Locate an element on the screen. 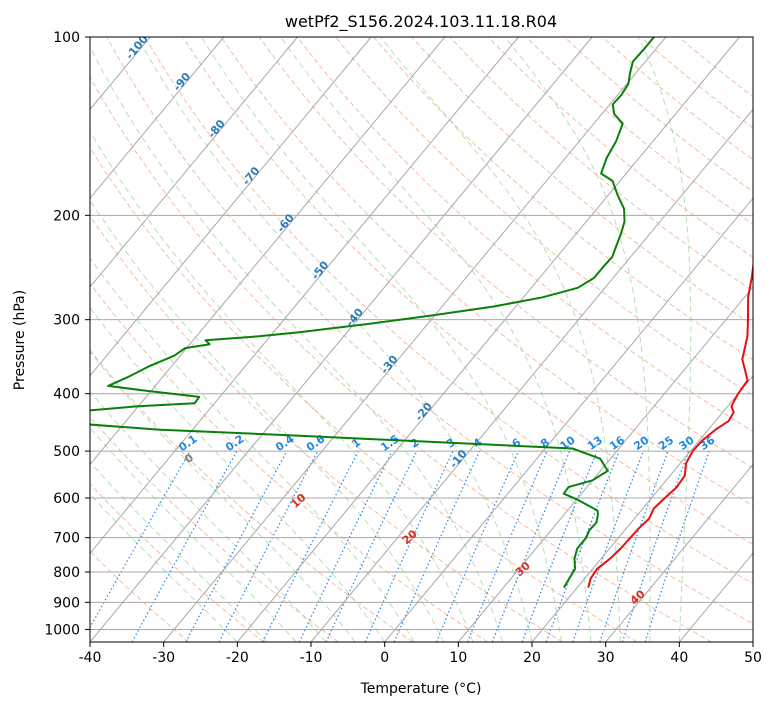  x-axis-label: Temperature (°C) is located at coordinates (421, 689).